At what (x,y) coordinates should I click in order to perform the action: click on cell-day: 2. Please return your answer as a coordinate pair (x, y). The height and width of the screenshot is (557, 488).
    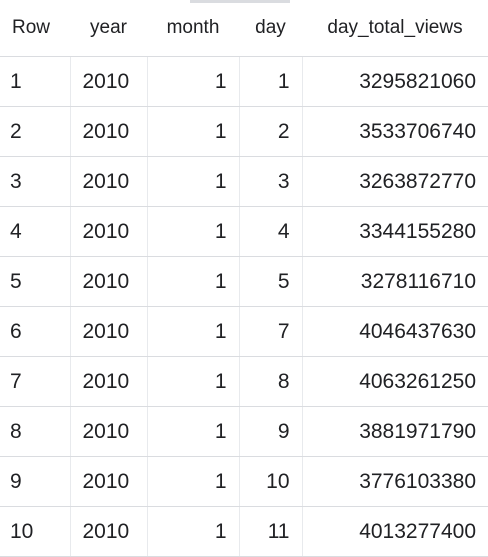
    Looking at the image, I should click on (271, 131).